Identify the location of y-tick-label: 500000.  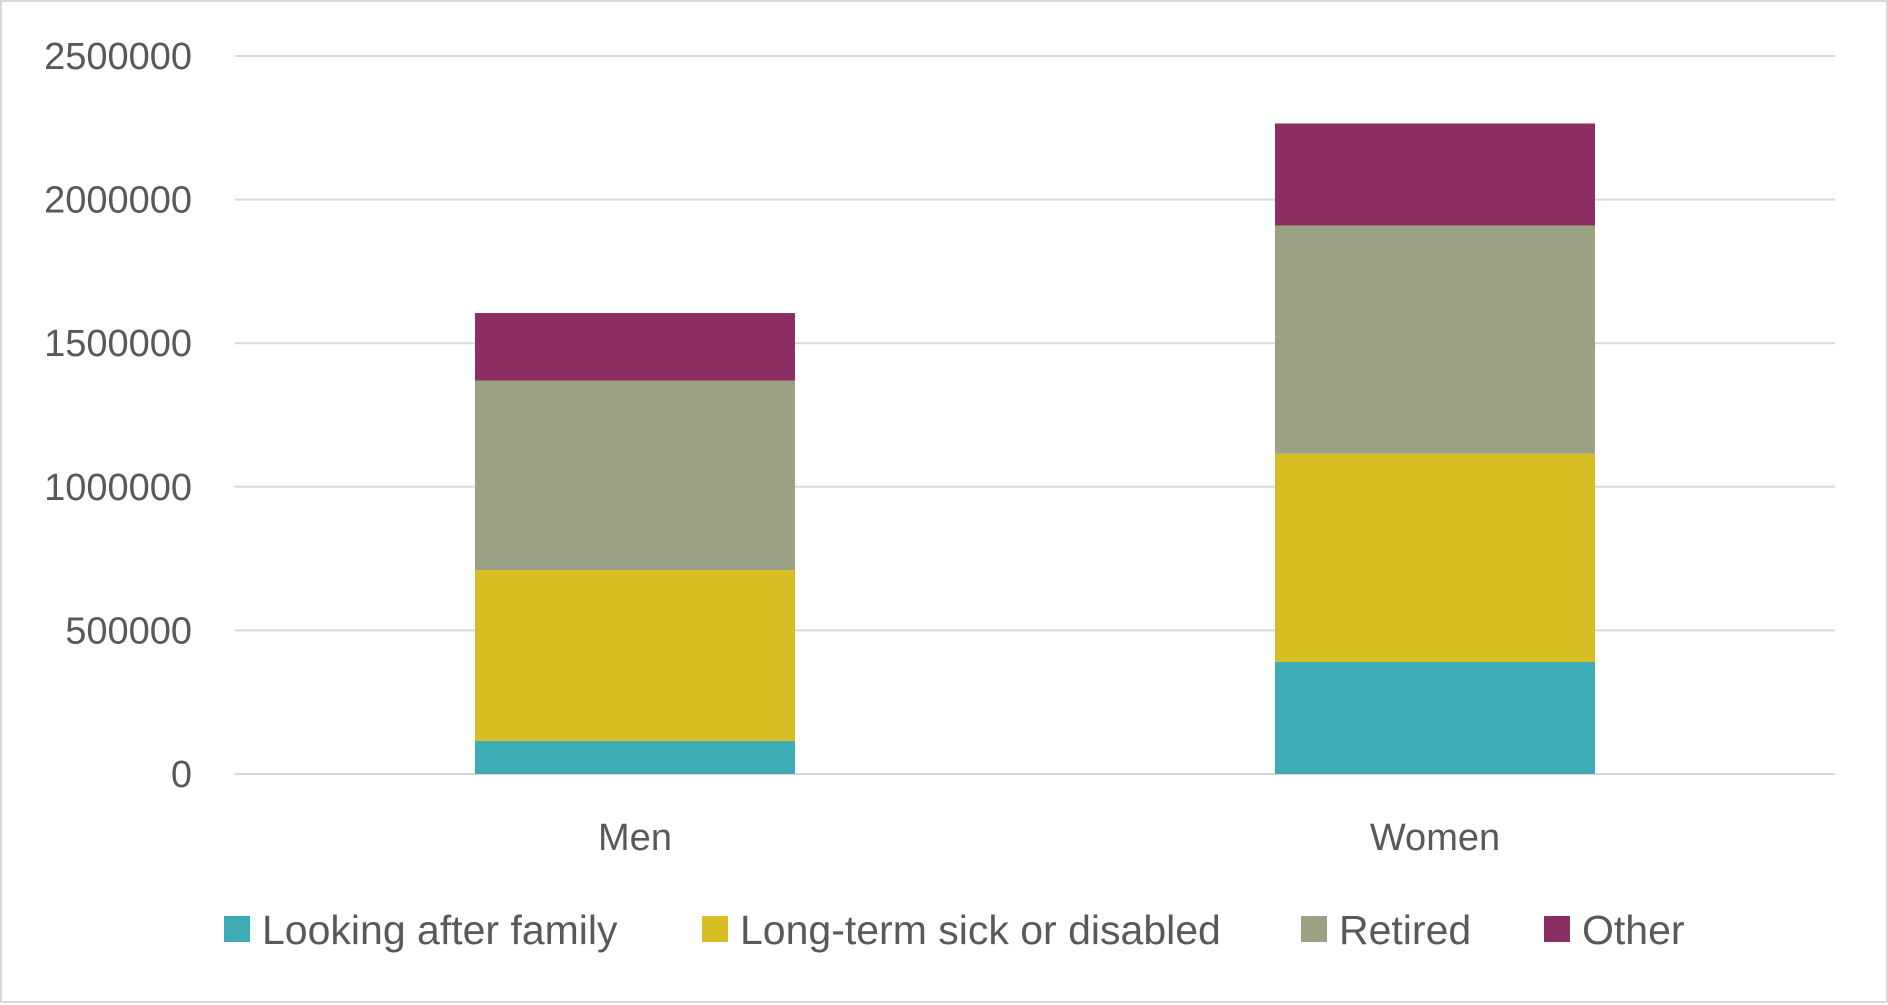
(128, 631).